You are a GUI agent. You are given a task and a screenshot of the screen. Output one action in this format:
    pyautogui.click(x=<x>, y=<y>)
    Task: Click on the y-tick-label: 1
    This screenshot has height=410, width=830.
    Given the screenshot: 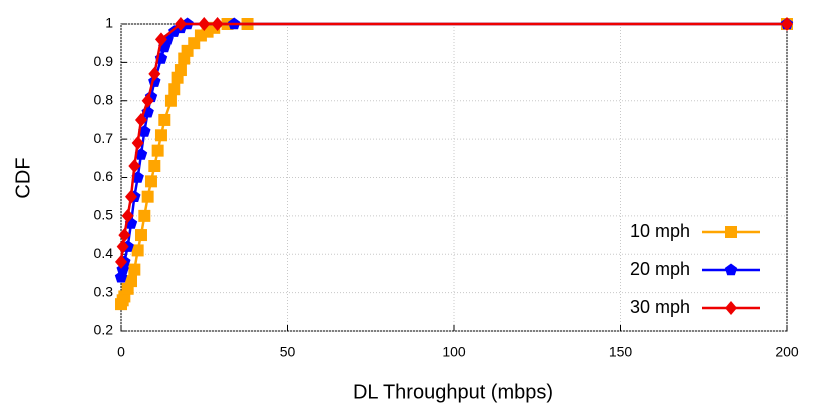 What is the action you would take?
    pyautogui.click(x=109, y=23)
    